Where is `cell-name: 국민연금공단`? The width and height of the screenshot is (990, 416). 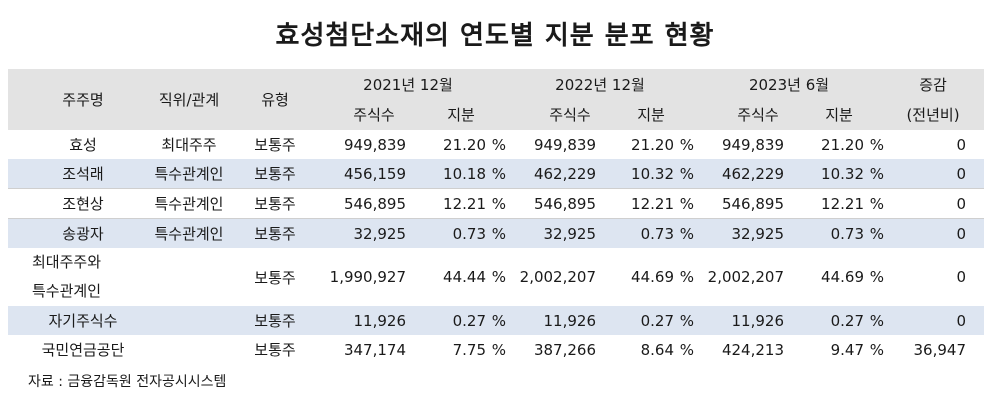 cell-name: 국민연금공단 is located at coordinates (83, 350).